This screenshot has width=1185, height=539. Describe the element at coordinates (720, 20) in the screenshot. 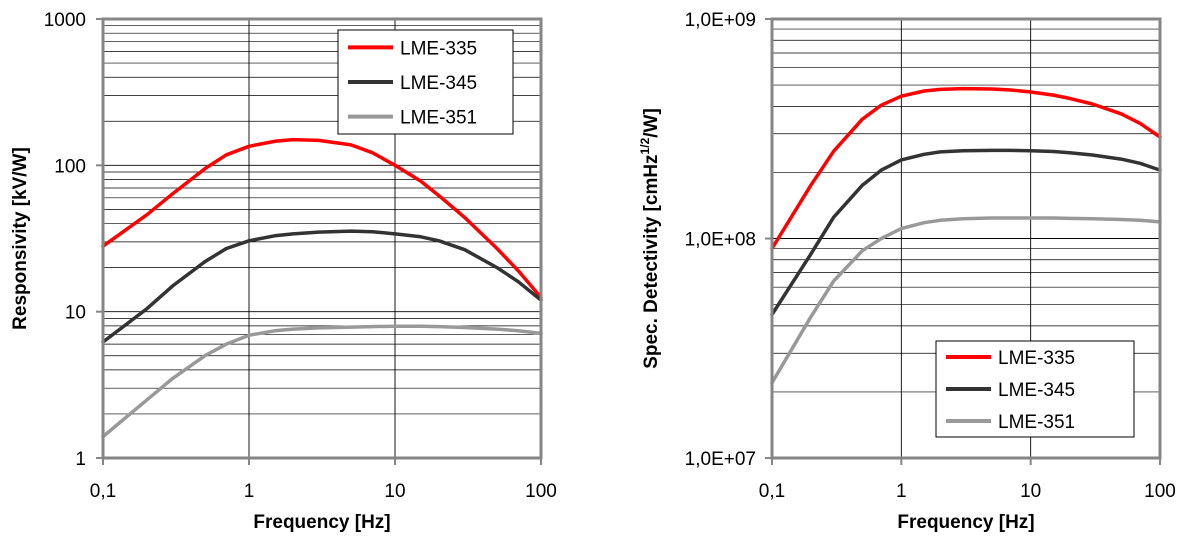

I see `y-tick-label: 1,0E+09` at that location.